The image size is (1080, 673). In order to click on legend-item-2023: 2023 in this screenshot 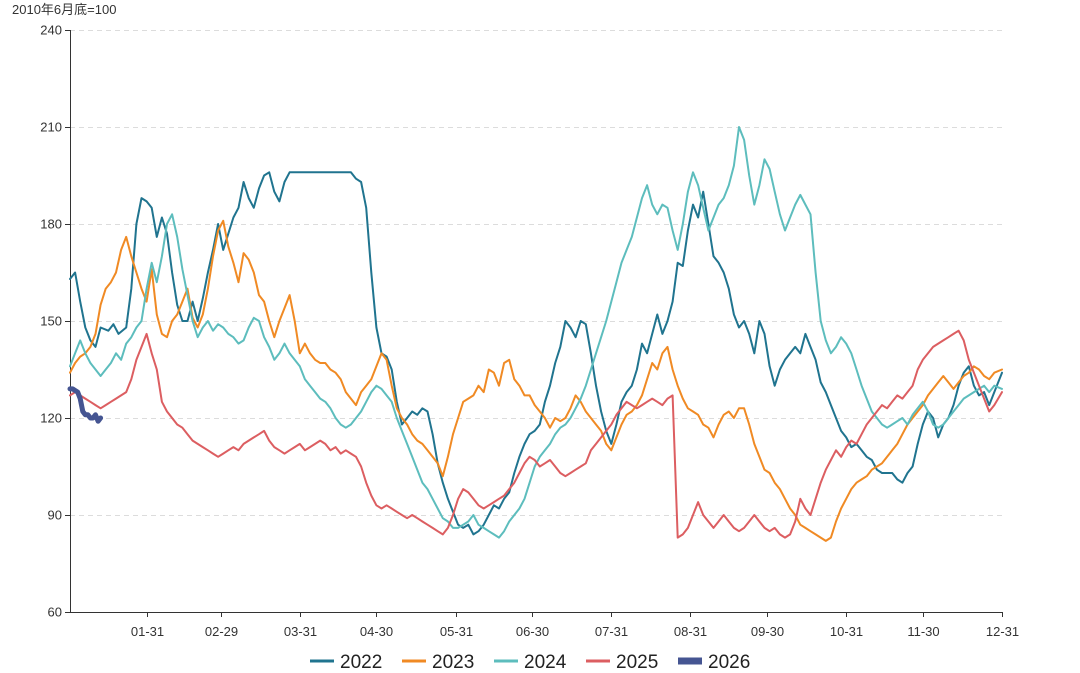, I will do `click(438, 662)`.